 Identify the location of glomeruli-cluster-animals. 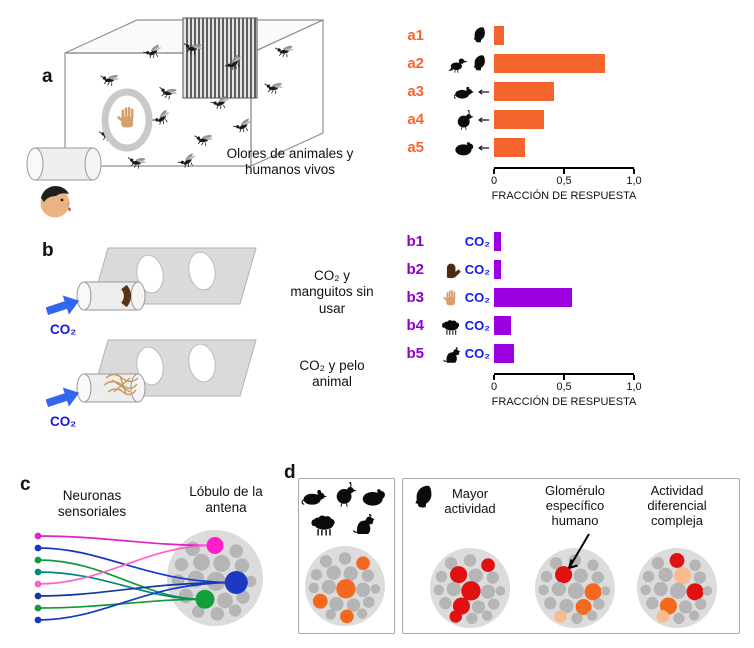
(345, 586).